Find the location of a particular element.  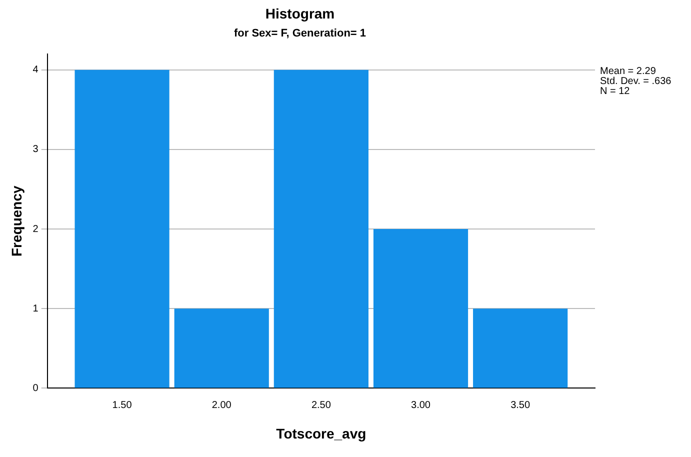

chart-title: Histogram is located at coordinates (300, 13).